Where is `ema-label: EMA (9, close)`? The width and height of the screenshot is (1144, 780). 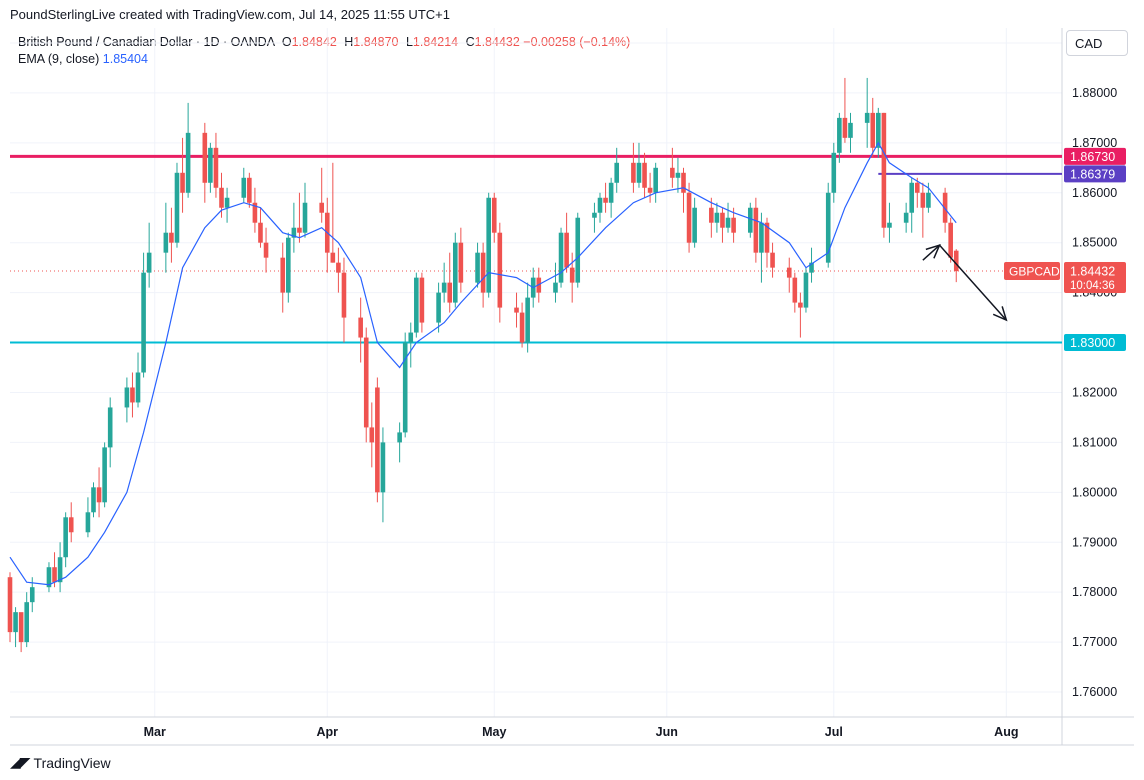 ema-label: EMA (9, close) is located at coordinates (59, 59).